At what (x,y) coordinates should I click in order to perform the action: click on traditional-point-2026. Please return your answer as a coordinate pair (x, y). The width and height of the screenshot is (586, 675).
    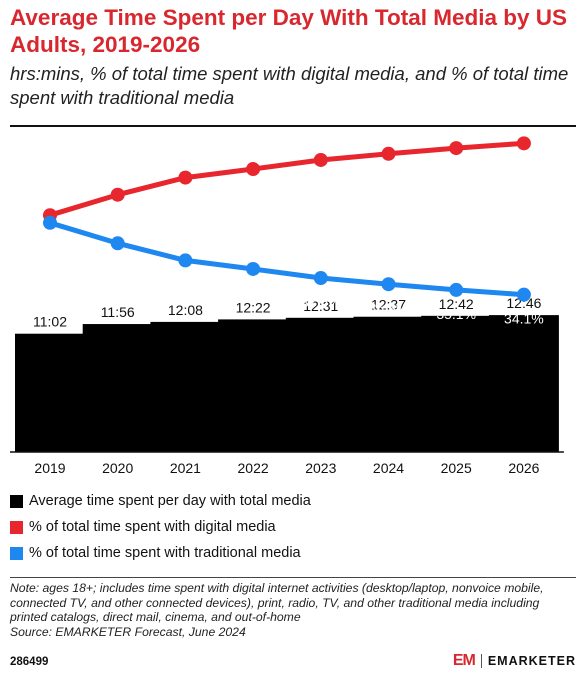
    Looking at the image, I should click on (523, 294).